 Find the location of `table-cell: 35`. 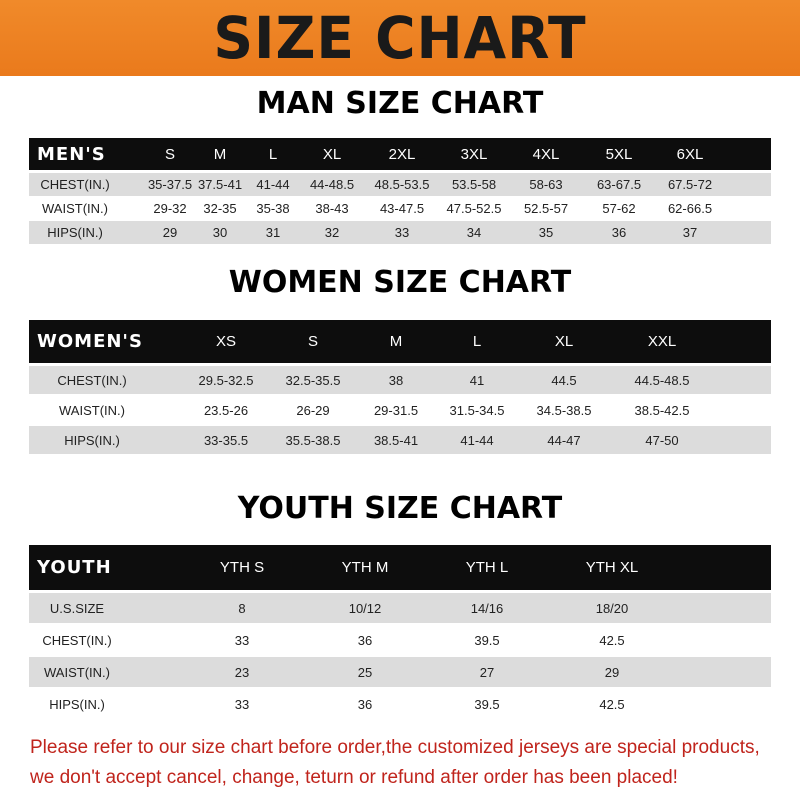

table-cell: 35 is located at coordinates (546, 232).